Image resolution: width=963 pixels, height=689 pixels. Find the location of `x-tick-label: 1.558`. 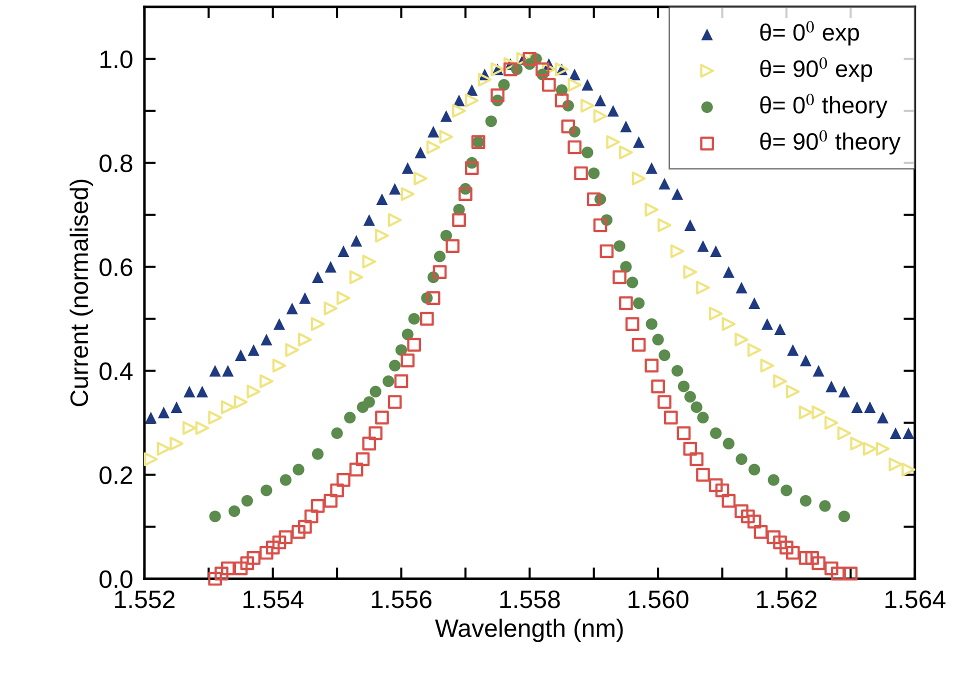

x-tick-label: 1.558 is located at coordinates (530, 599).